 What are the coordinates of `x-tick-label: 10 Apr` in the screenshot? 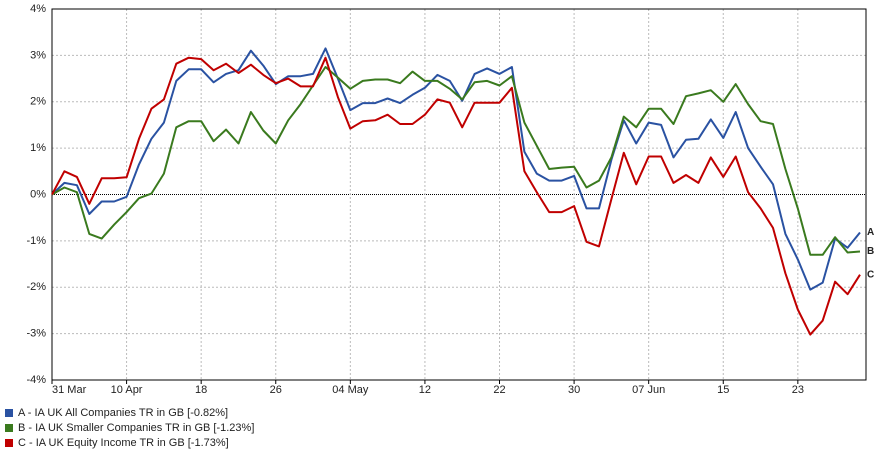 It's located at (127, 390).